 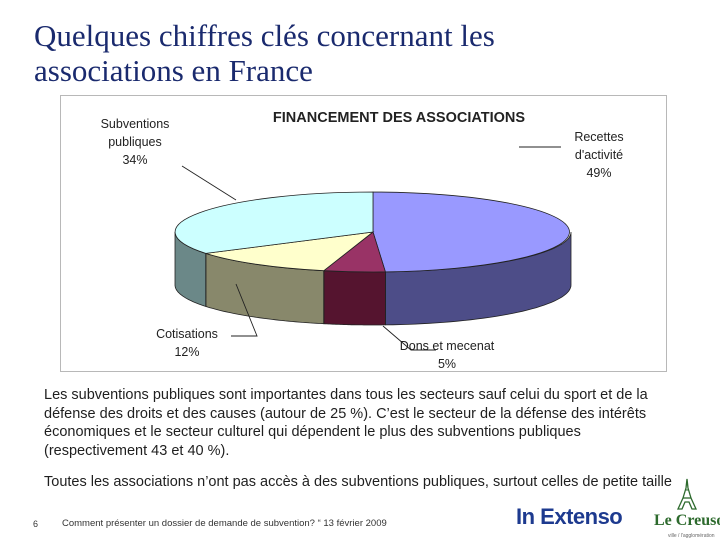 What do you see at coordinates (135, 124) in the screenshot?
I see `slice-label-line: Subventions` at bounding box center [135, 124].